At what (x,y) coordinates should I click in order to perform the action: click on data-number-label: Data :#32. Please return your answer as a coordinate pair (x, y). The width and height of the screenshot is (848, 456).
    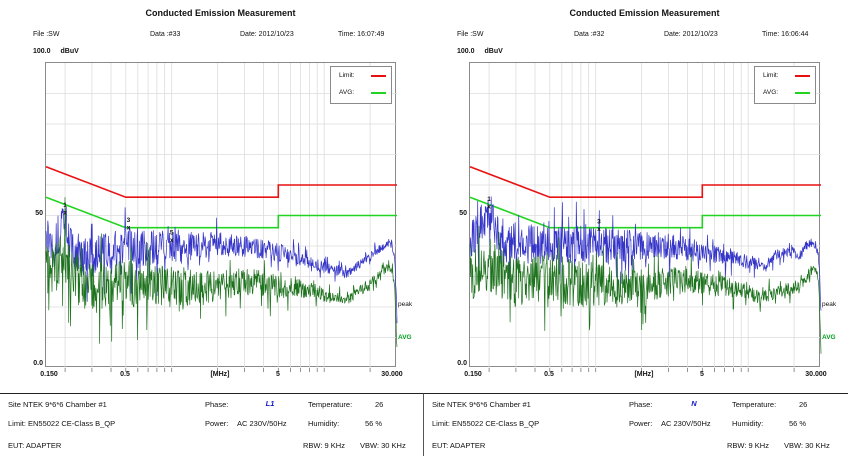
    Looking at the image, I should click on (589, 34).